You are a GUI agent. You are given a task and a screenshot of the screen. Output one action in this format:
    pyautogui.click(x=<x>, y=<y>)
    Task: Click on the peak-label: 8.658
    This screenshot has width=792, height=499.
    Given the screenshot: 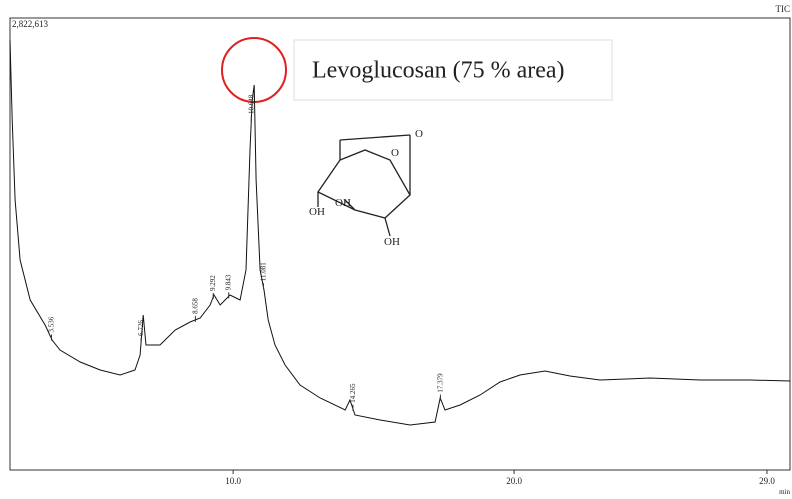 What is the action you would take?
    pyautogui.click(x=195, y=306)
    